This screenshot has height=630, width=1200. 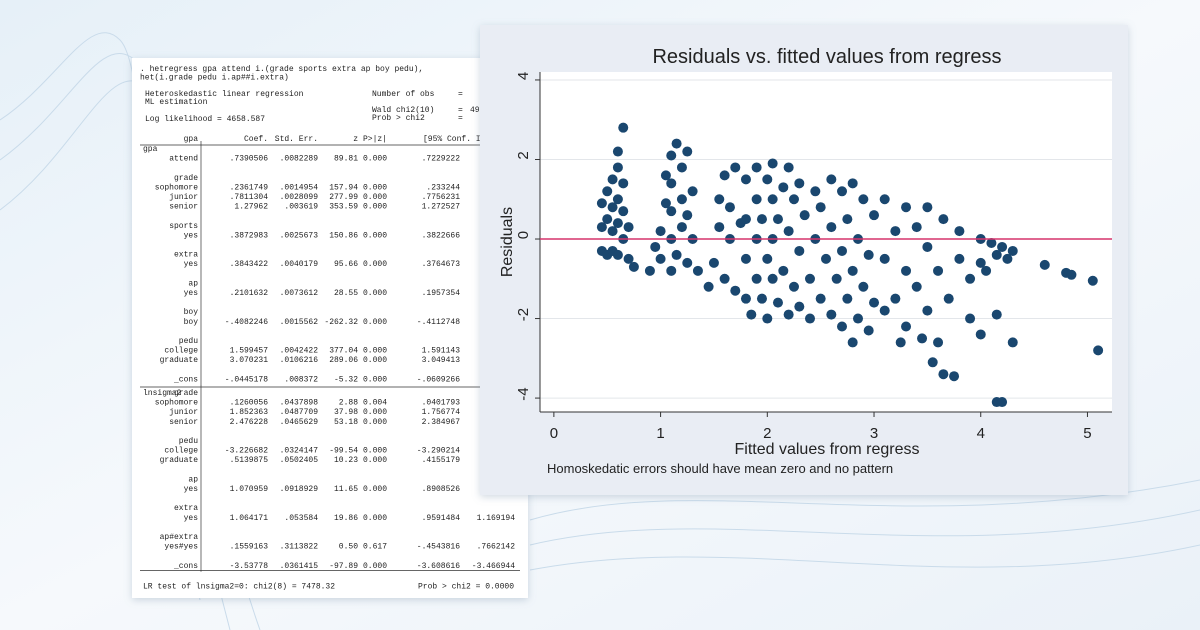 What do you see at coordinates (441, 159) in the screenshot?
I see `row-cell: .7229222` at bounding box center [441, 159].